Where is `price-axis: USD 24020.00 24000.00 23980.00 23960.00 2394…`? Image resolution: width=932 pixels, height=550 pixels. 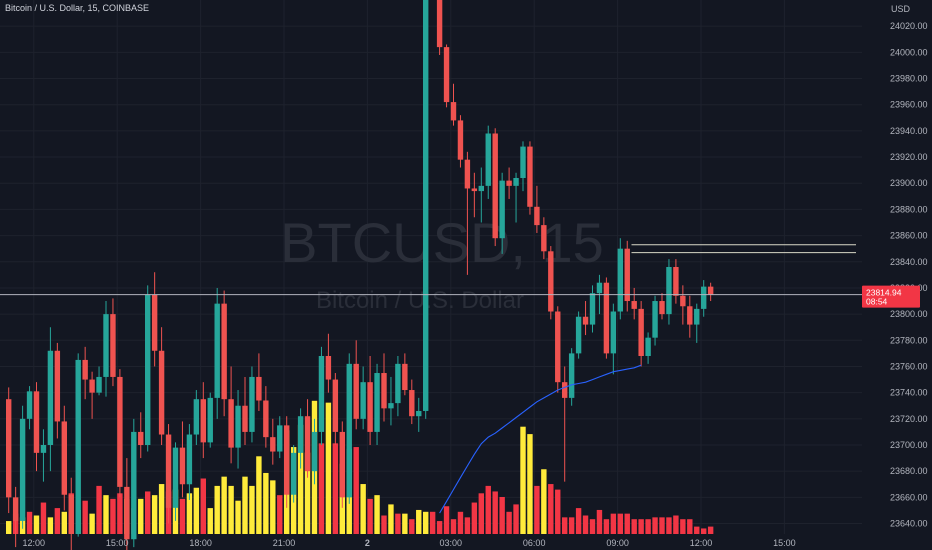 price-axis: USD 24020.00 24000.00 23980.00 23960.00 2394… is located at coordinates (897, 275).